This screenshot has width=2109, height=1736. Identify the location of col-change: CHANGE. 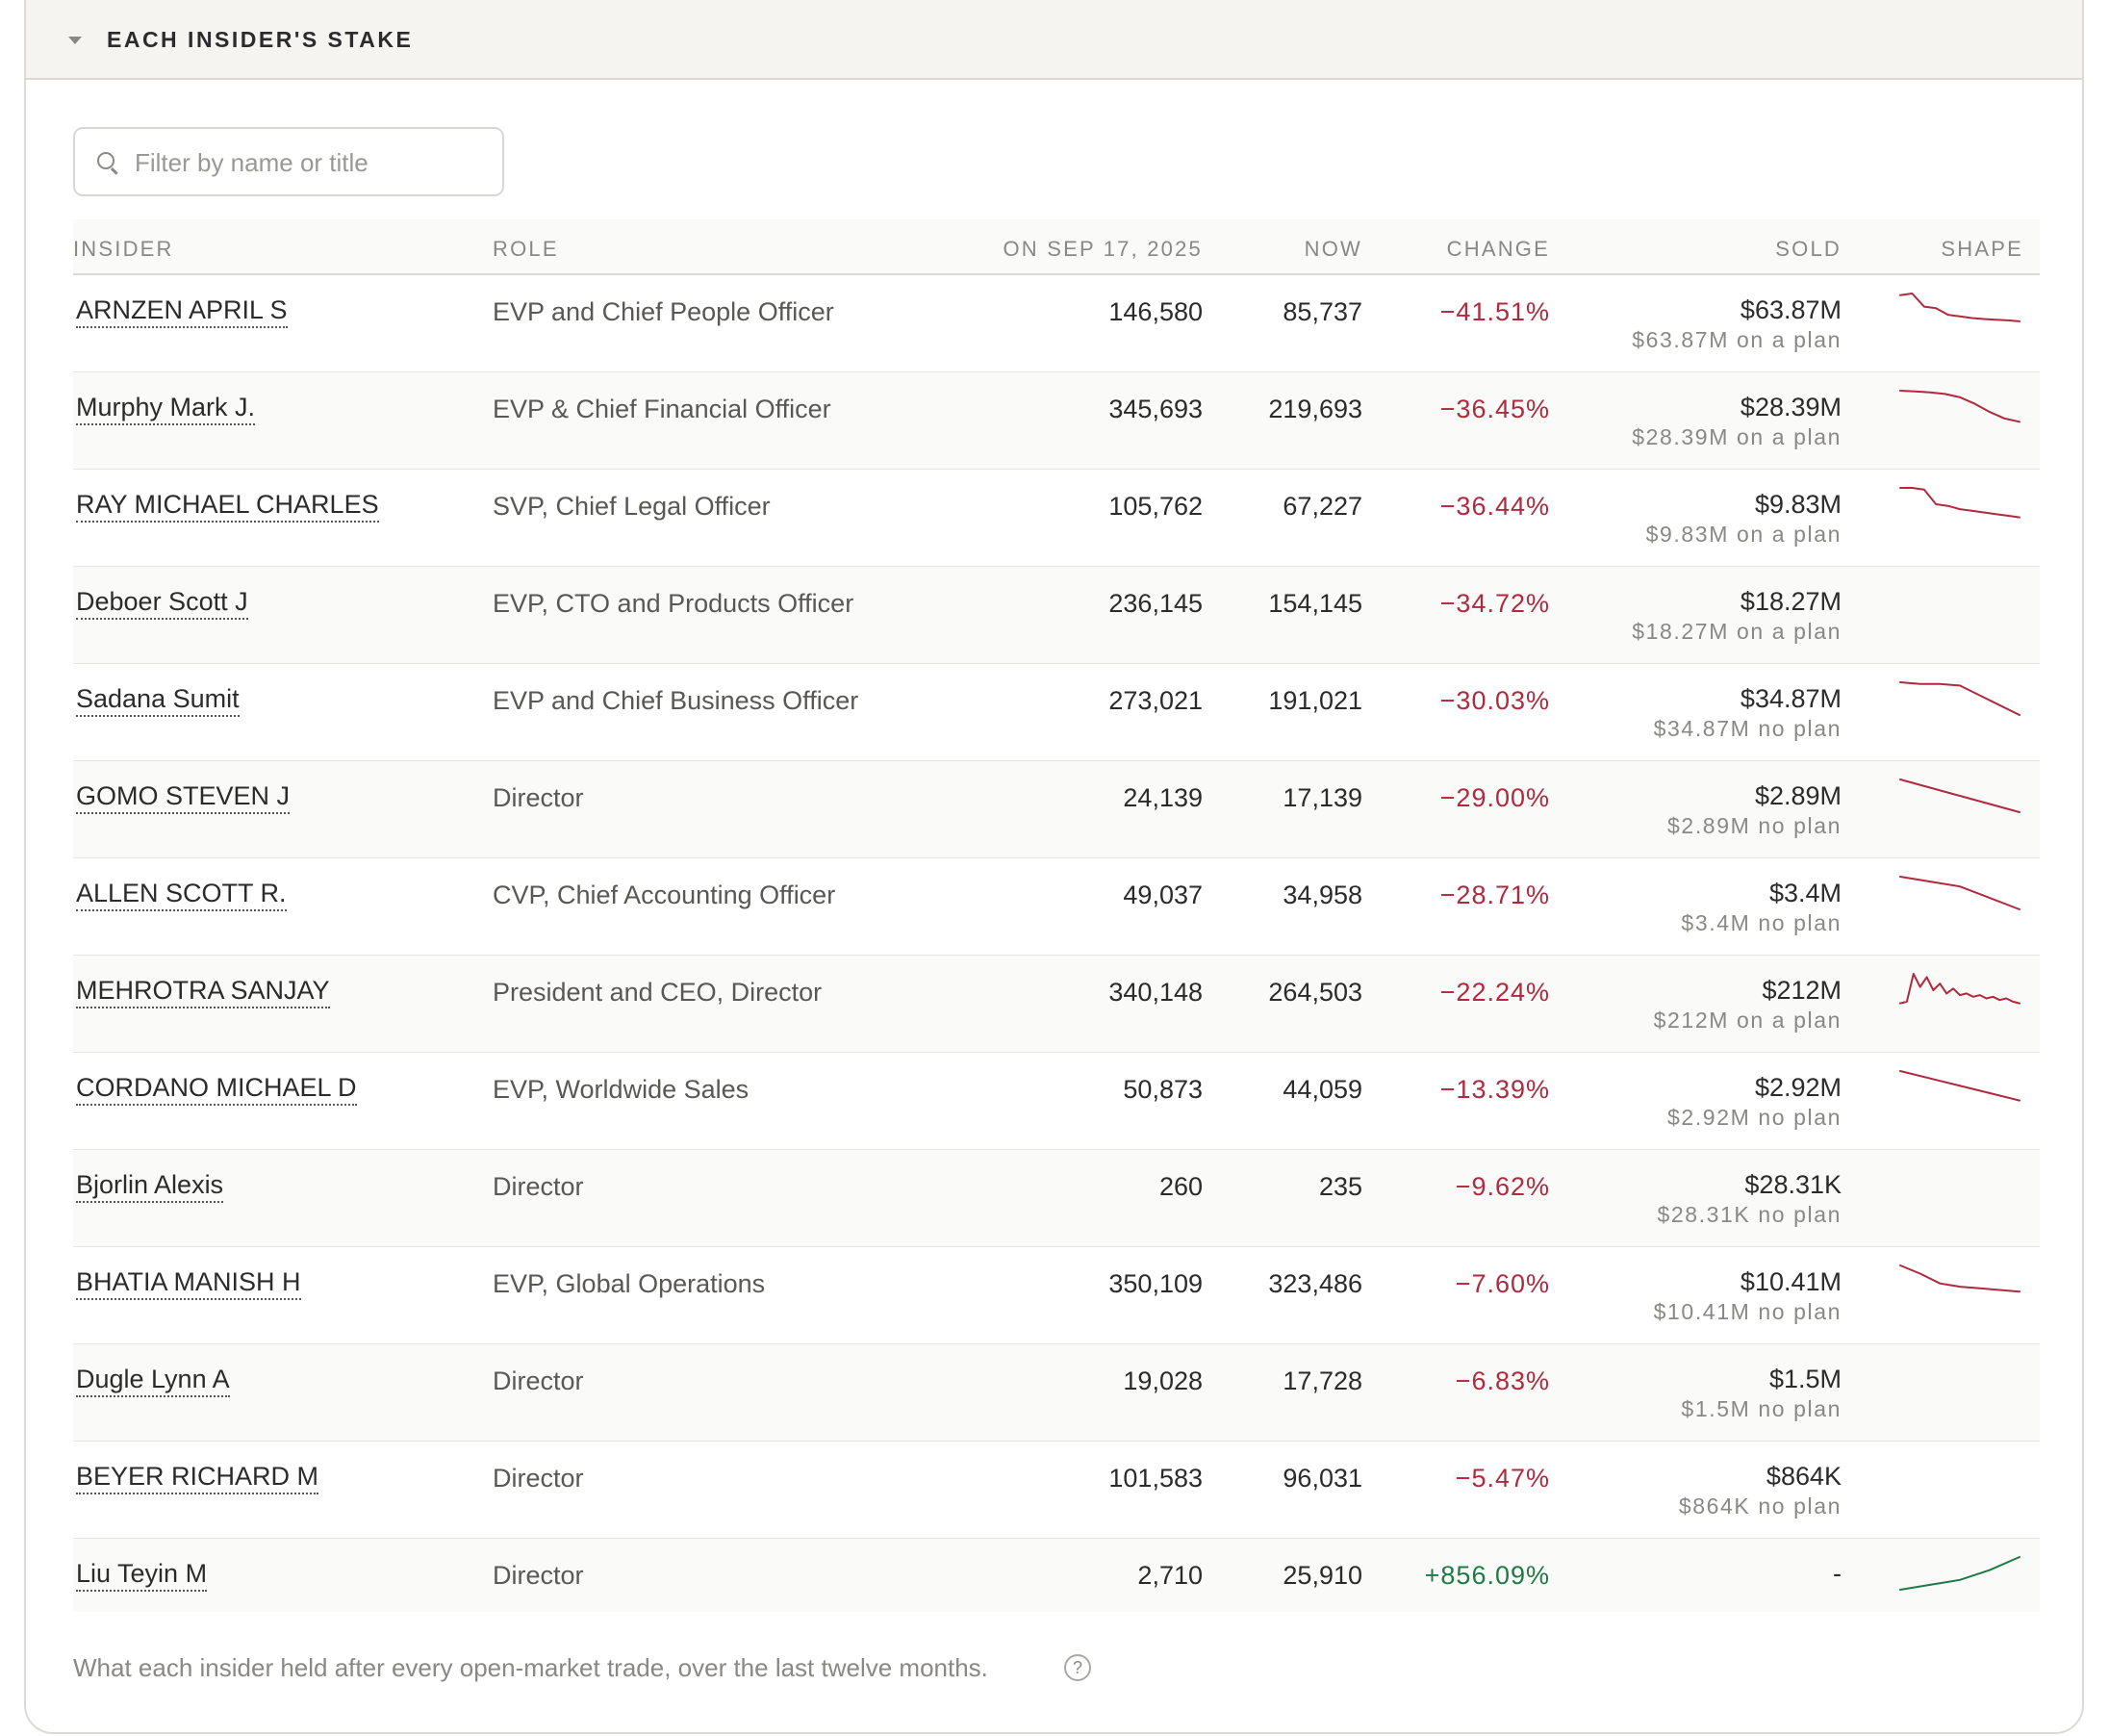
(1498, 249).